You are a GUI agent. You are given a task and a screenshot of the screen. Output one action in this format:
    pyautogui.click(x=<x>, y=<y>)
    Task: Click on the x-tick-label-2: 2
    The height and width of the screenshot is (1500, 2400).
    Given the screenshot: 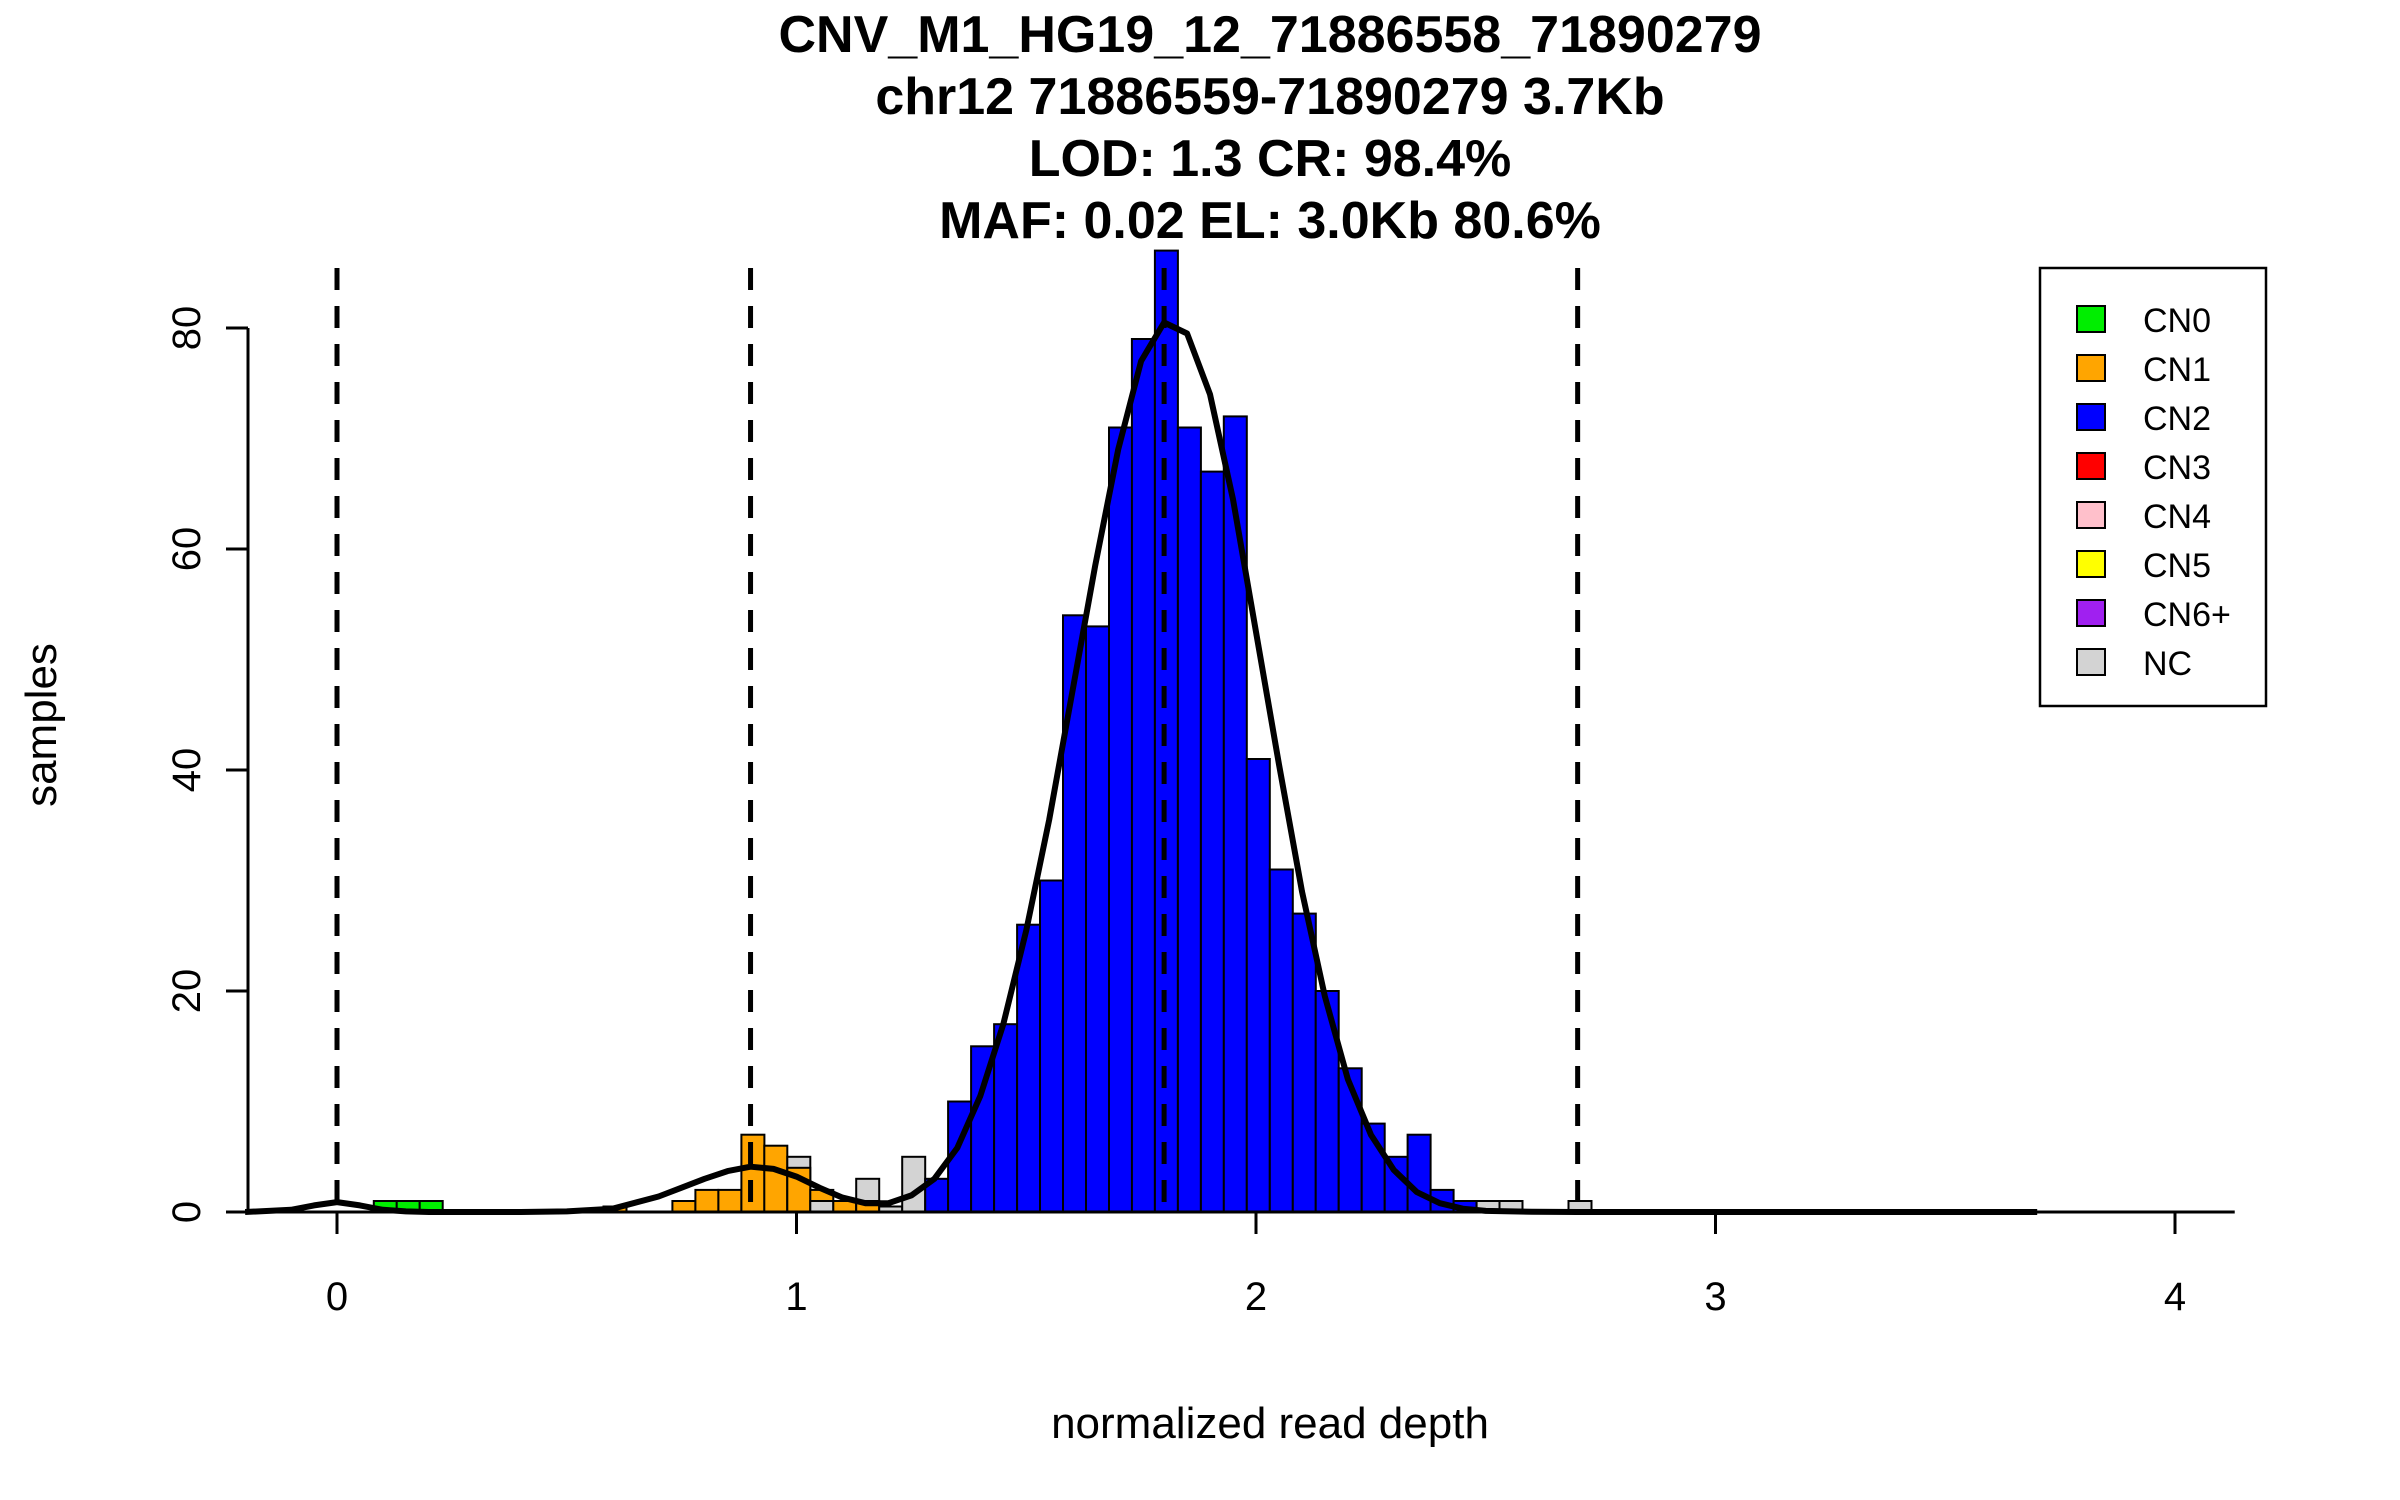 What is the action you would take?
    pyautogui.click(x=1256, y=1297)
    